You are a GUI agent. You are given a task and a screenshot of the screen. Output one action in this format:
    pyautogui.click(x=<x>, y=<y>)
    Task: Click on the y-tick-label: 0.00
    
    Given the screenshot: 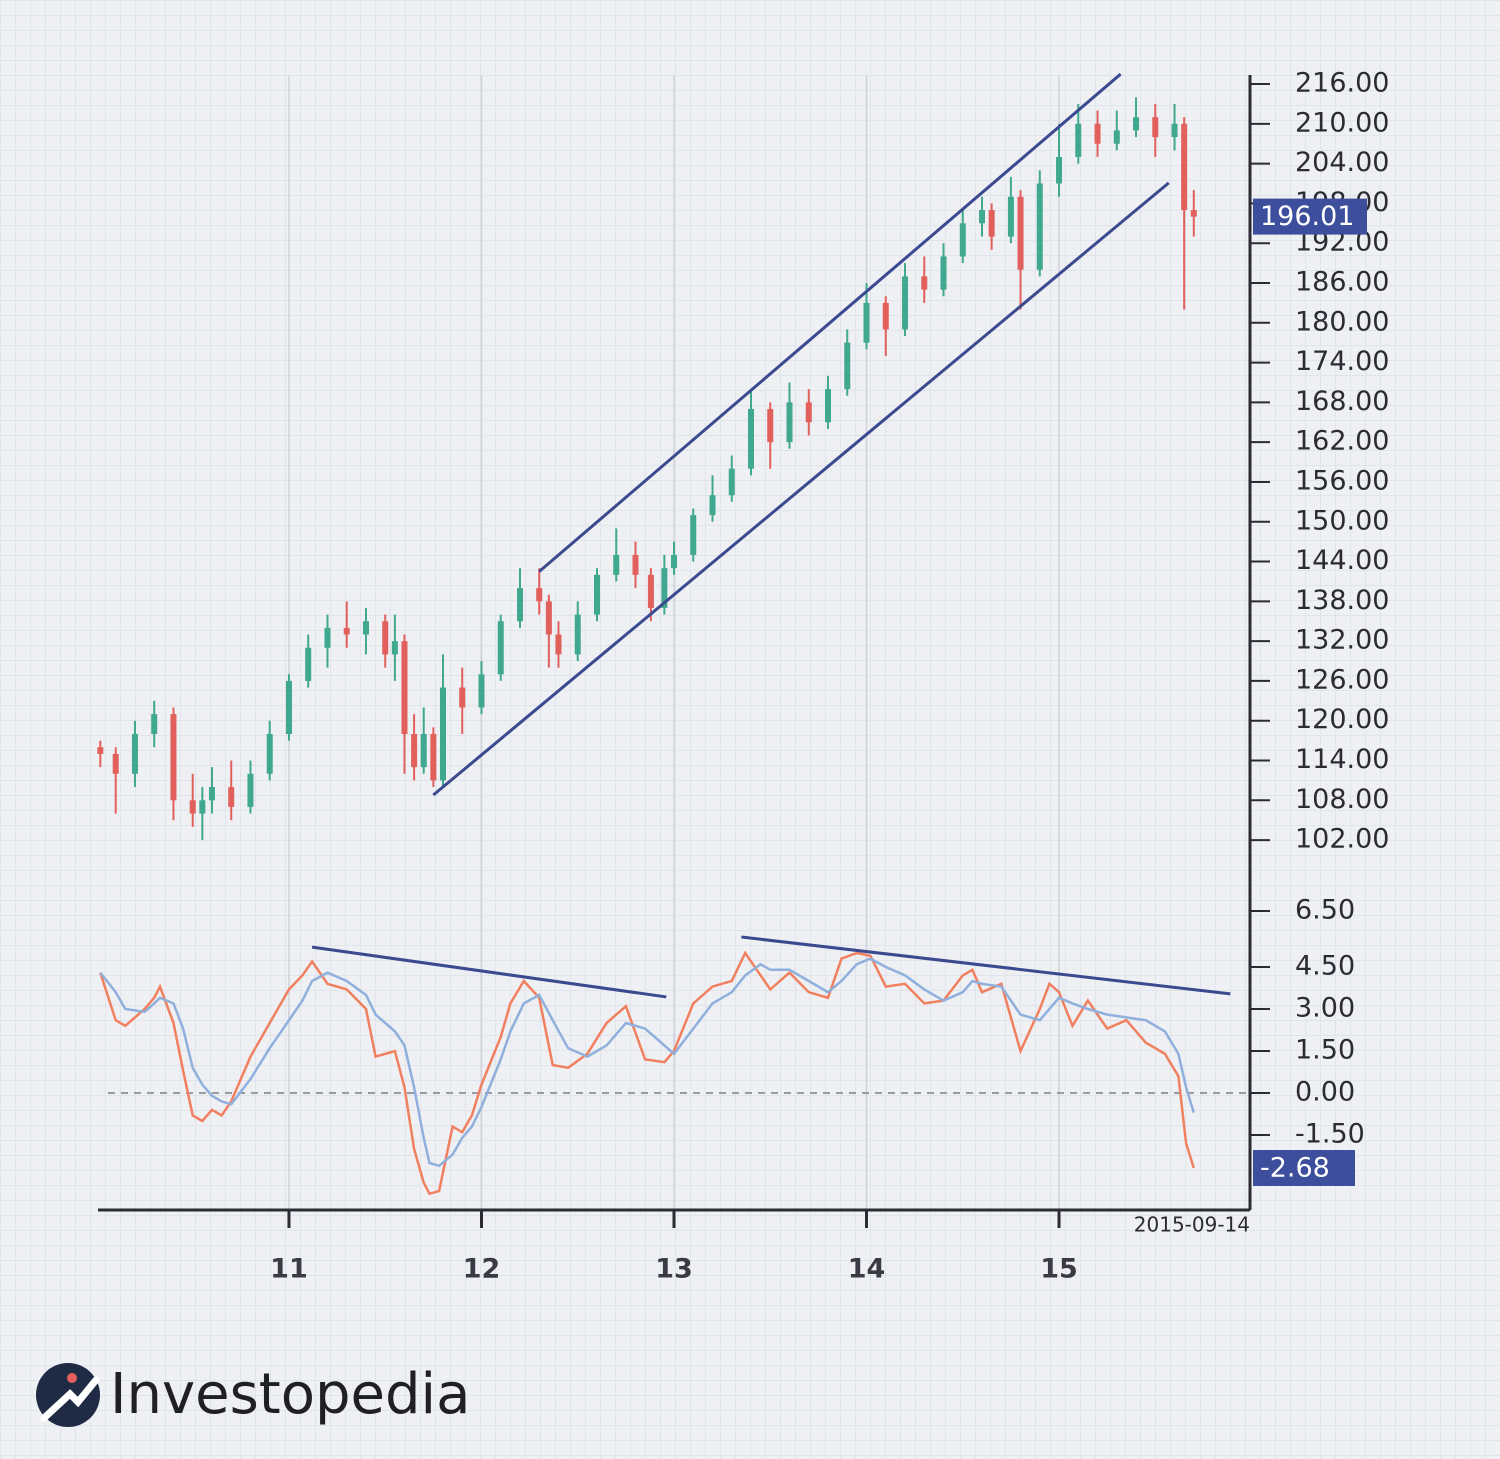 What is the action you would take?
    pyautogui.click(x=1325, y=1091)
    